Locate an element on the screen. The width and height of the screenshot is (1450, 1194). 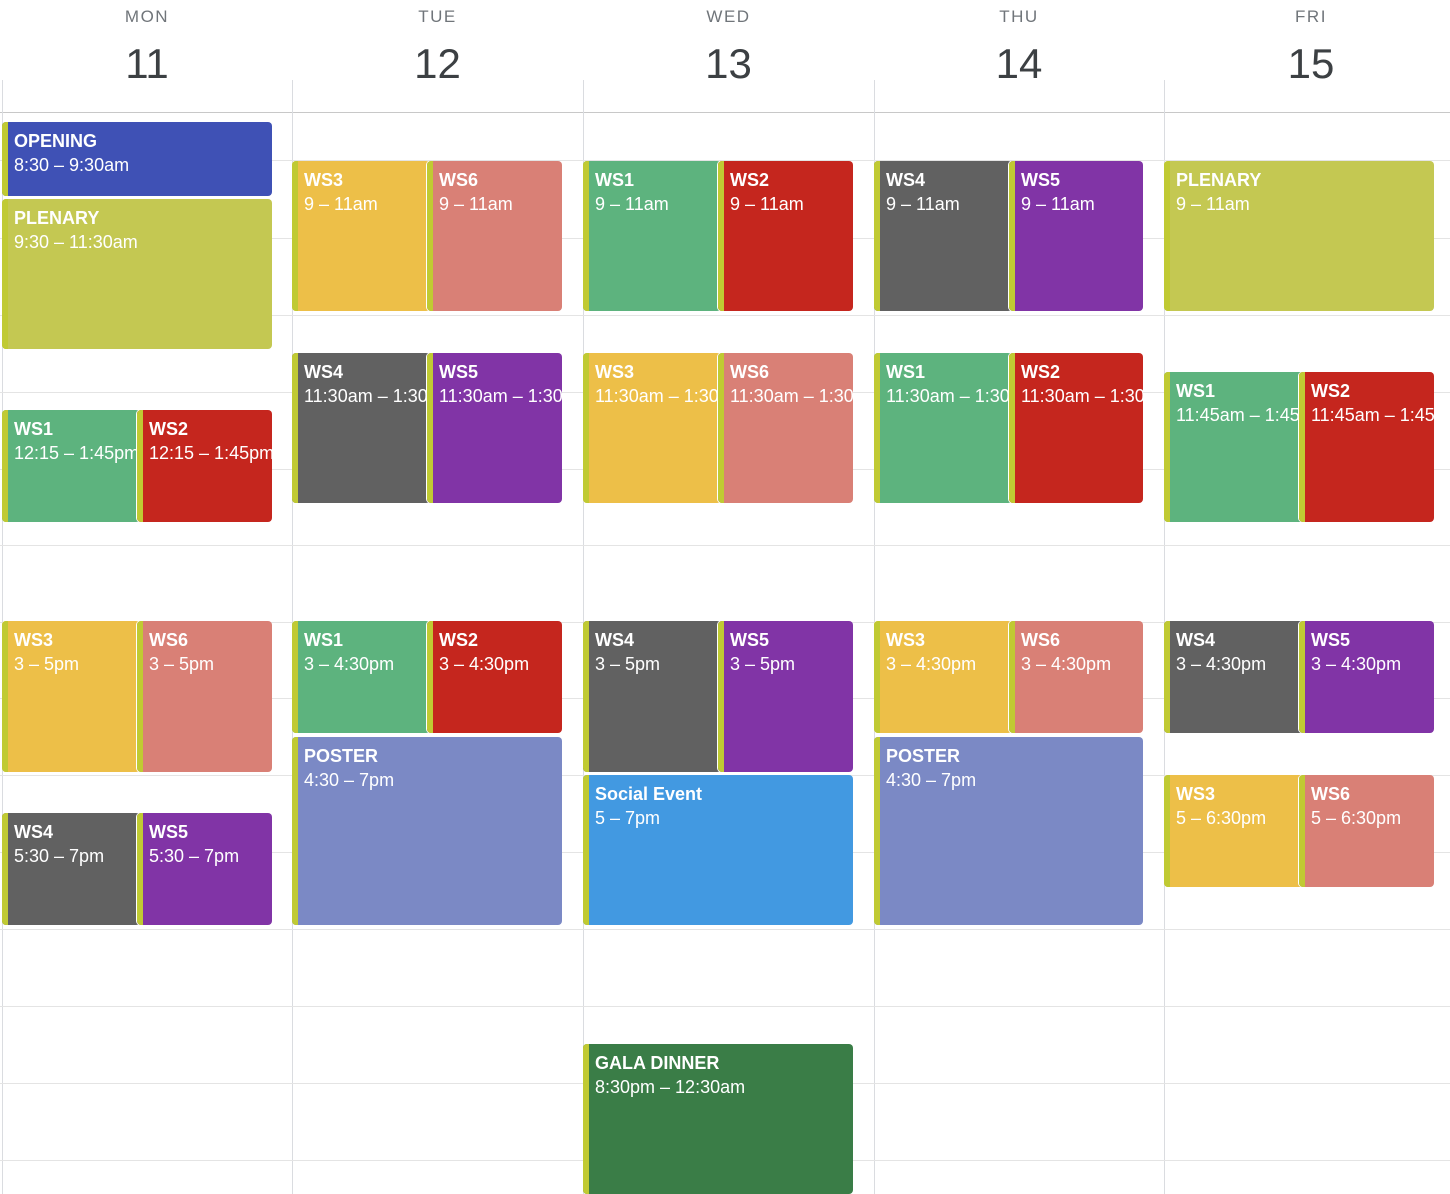
event-ws2: WS2 11:45am – 1:45pm is located at coordinates (1366, 447).